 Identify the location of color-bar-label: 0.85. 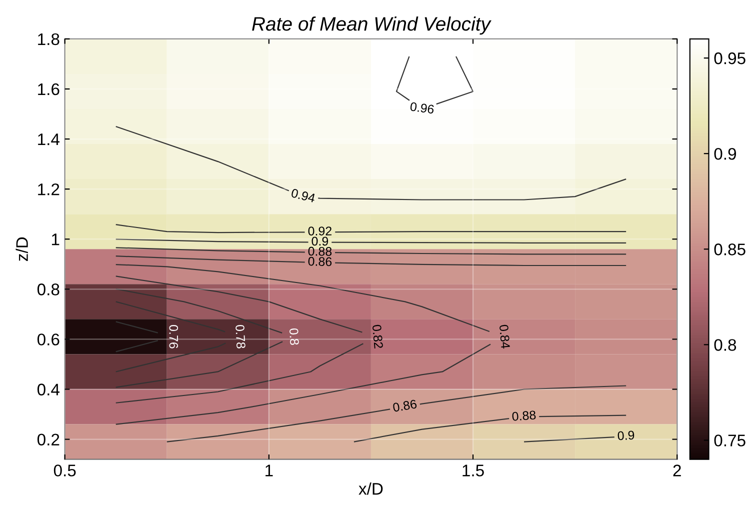
(730, 250).